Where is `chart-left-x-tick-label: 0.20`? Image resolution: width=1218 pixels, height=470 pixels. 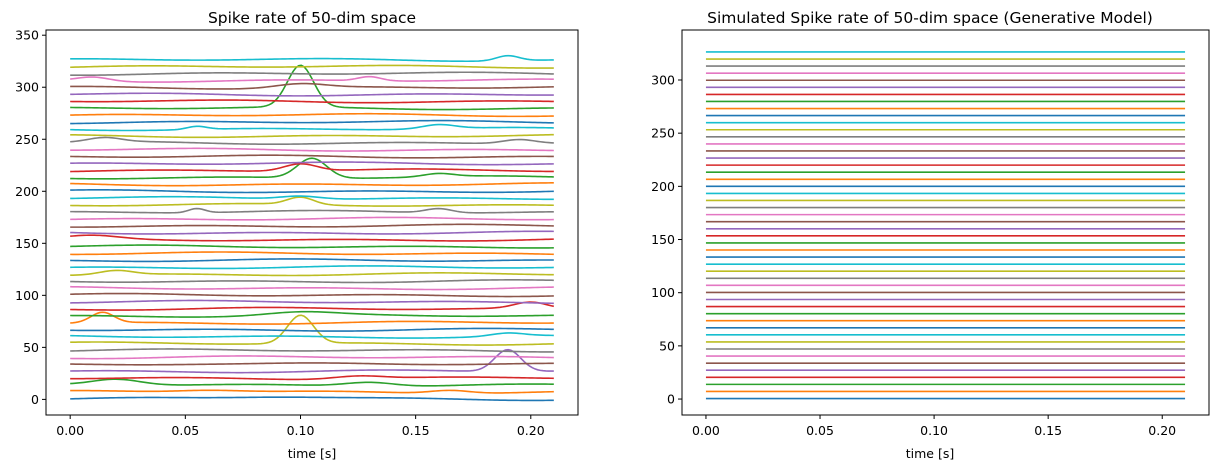 chart-left-x-tick-label: 0.20 is located at coordinates (531, 430).